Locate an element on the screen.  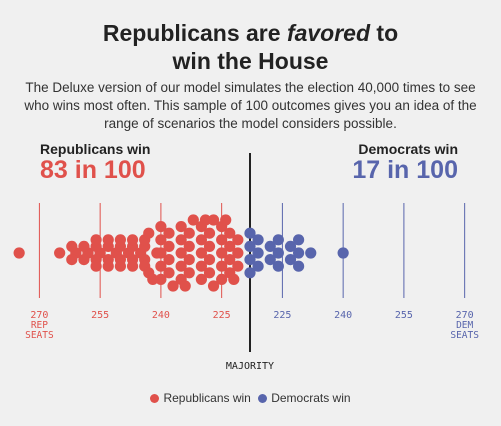
majority-label: MAJORITY is located at coordinates (250, 366).